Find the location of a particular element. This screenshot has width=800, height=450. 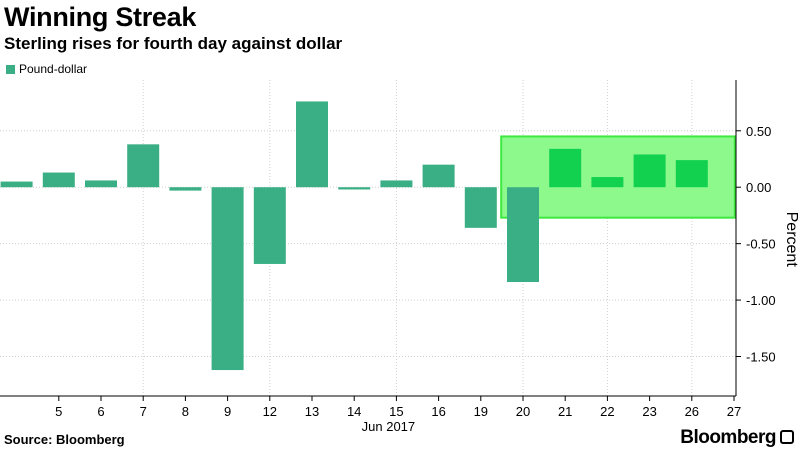

x-tick-label: 9 is located at coordinates (227, 411).